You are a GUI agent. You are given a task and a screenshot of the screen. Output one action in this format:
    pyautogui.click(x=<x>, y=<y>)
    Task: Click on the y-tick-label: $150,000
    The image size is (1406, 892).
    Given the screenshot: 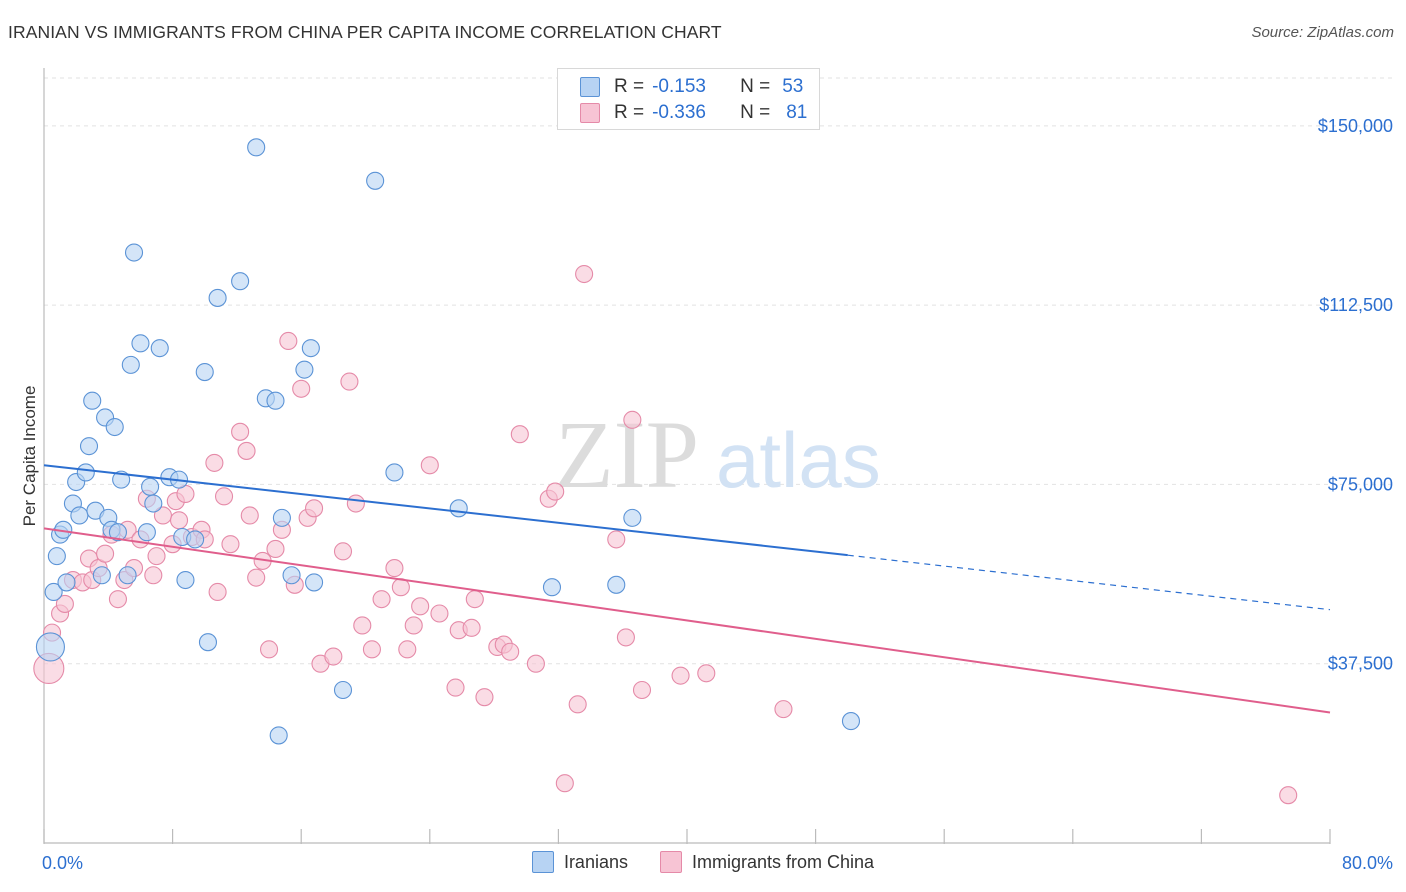 What is the action you would take?
    pyautogui.click(x=1355, y=126)
    